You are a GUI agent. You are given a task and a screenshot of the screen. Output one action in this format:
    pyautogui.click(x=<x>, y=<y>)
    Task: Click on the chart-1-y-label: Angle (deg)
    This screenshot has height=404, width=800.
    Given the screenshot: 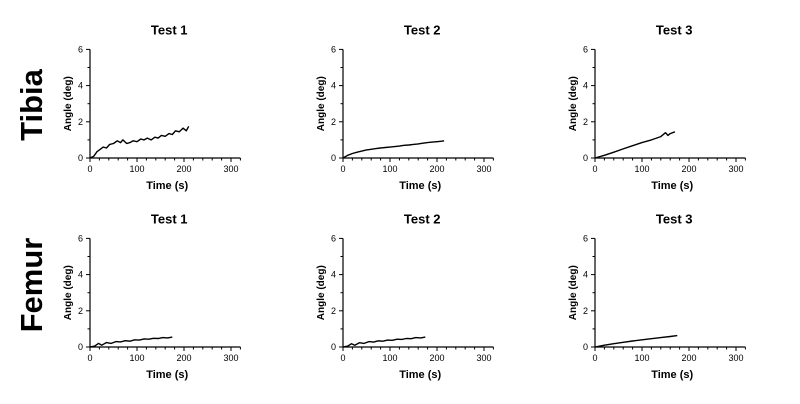 What is the action you would take?
    pyautogui.click(x=68, y=103)
    